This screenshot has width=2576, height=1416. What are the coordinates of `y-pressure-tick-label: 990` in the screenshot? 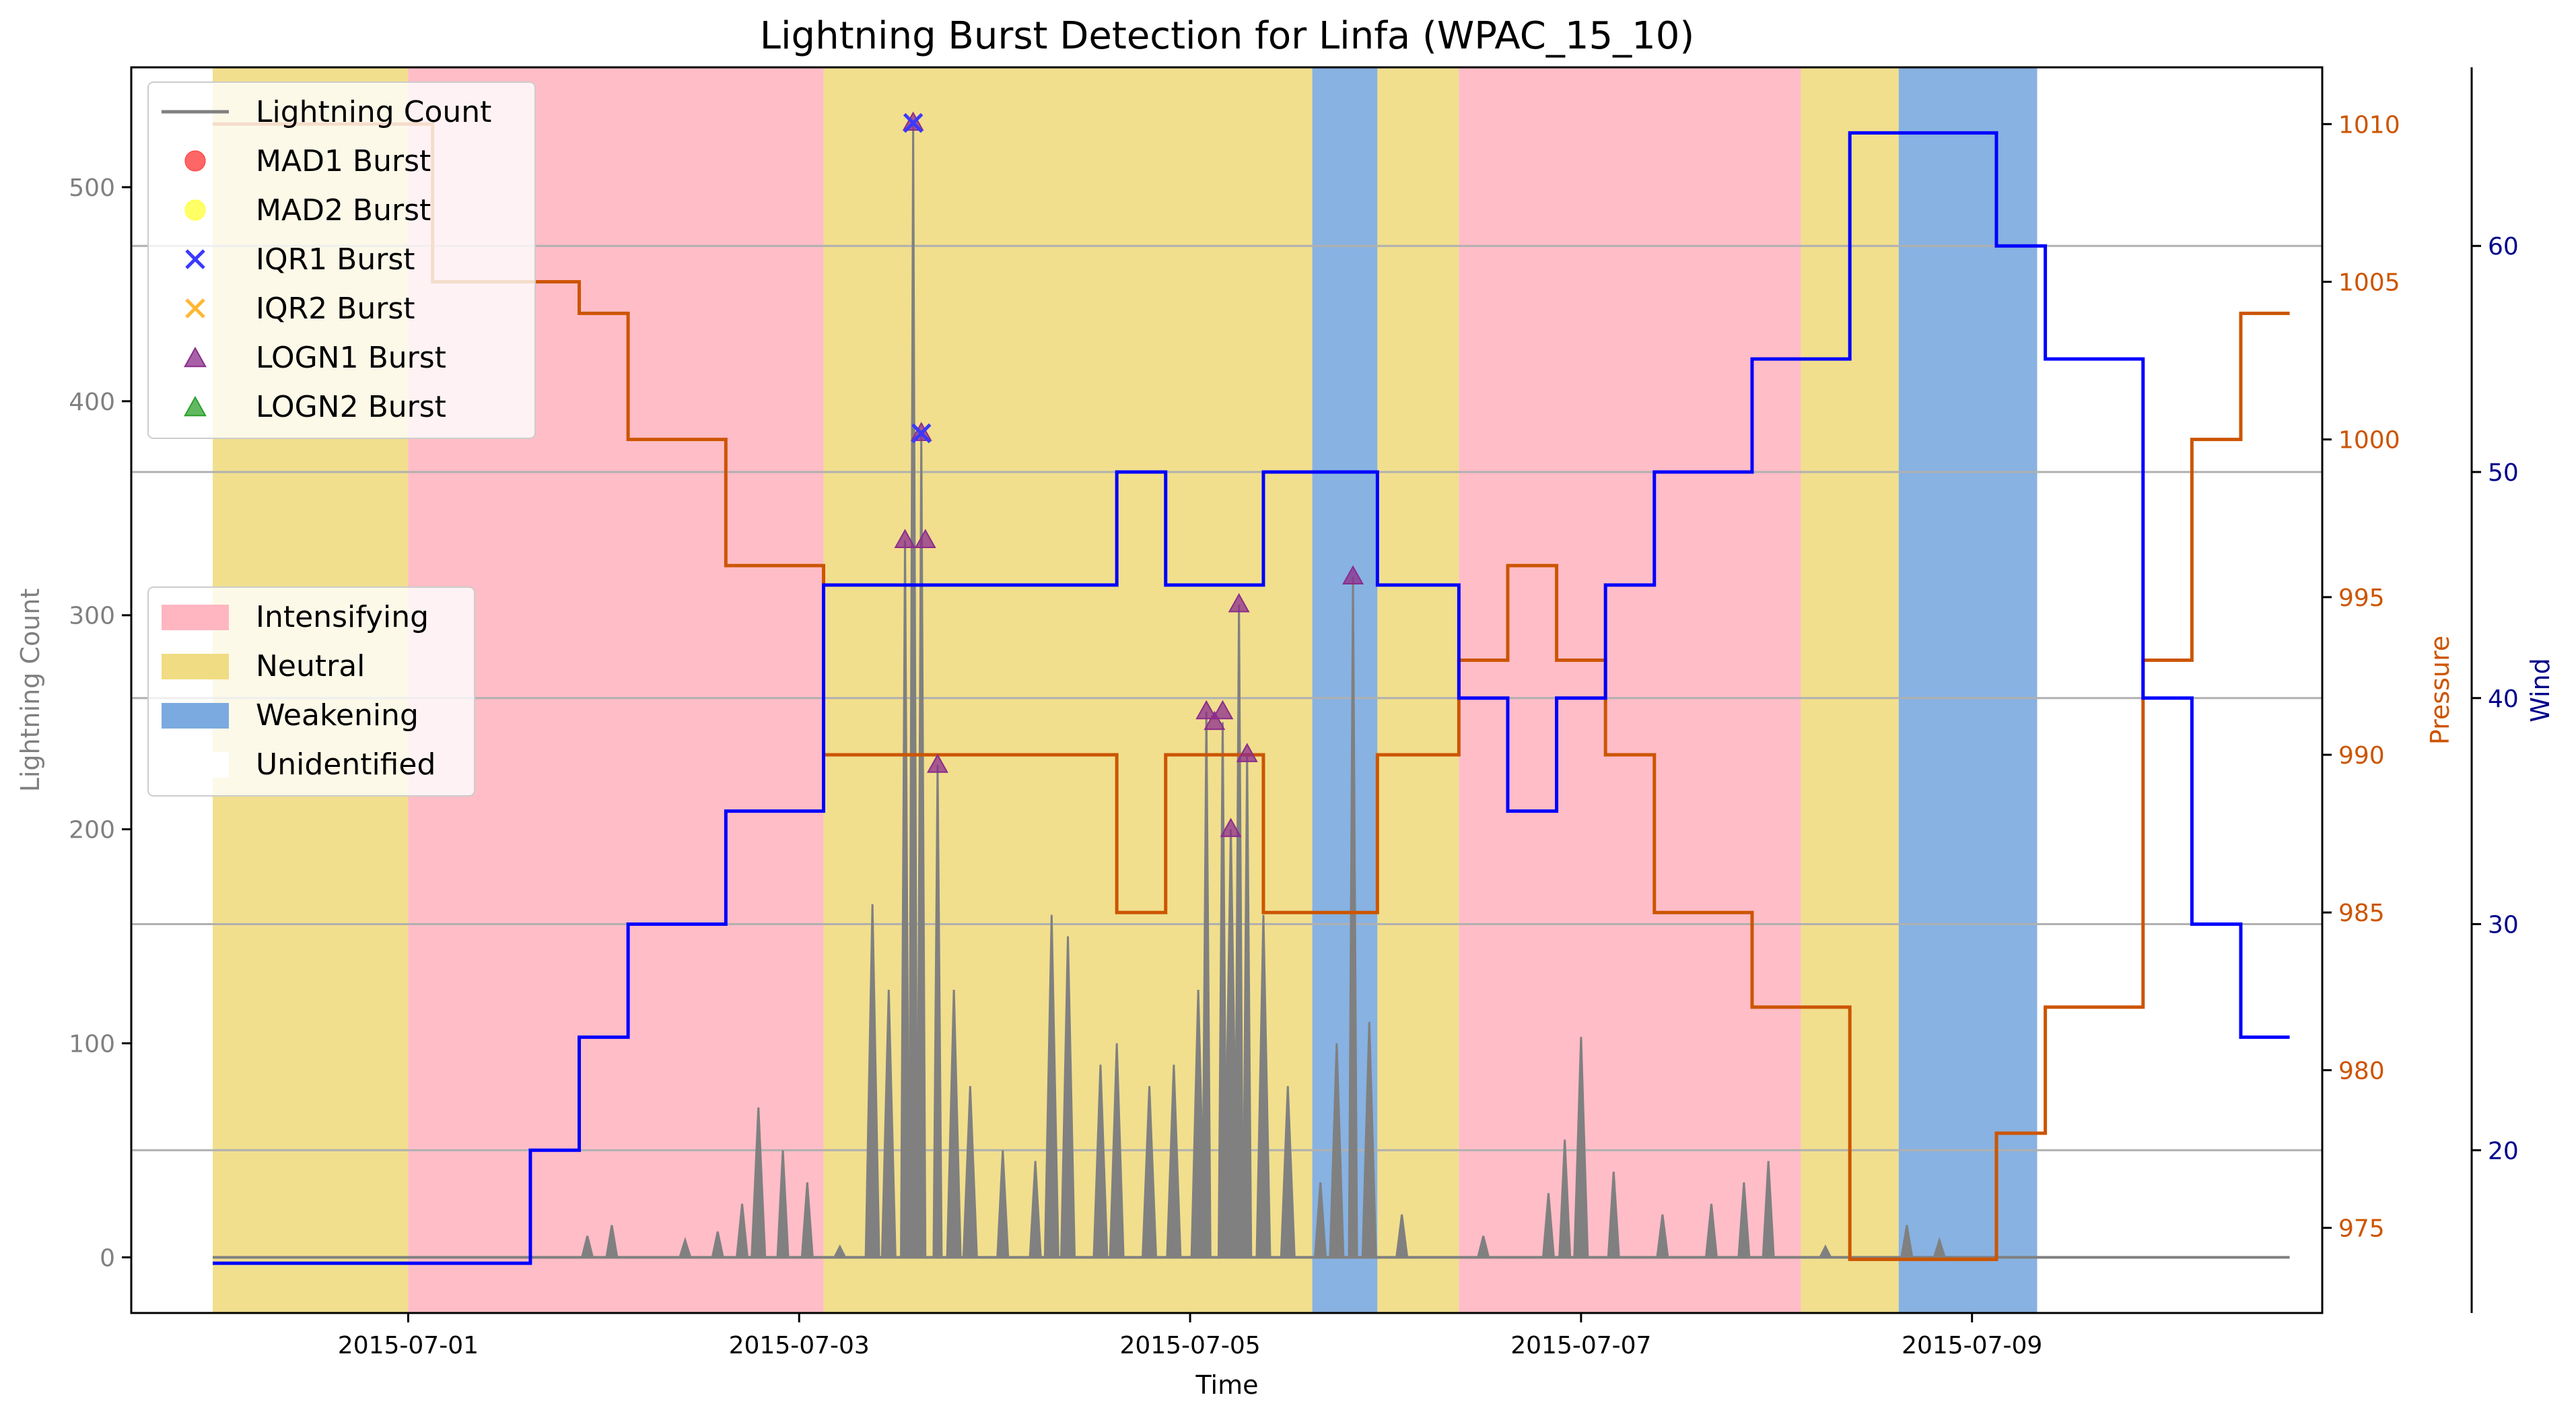 It's located at (2361, 756).